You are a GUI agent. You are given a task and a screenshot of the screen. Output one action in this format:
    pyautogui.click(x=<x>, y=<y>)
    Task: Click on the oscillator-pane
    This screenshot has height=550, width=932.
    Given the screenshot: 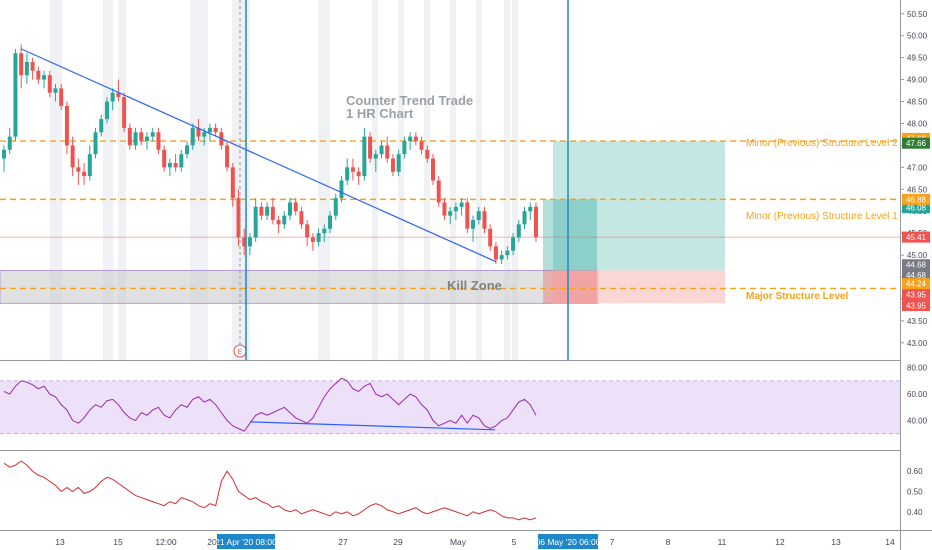 What is the action you would take?
    pyautogui.click(x=270, y=490)
    